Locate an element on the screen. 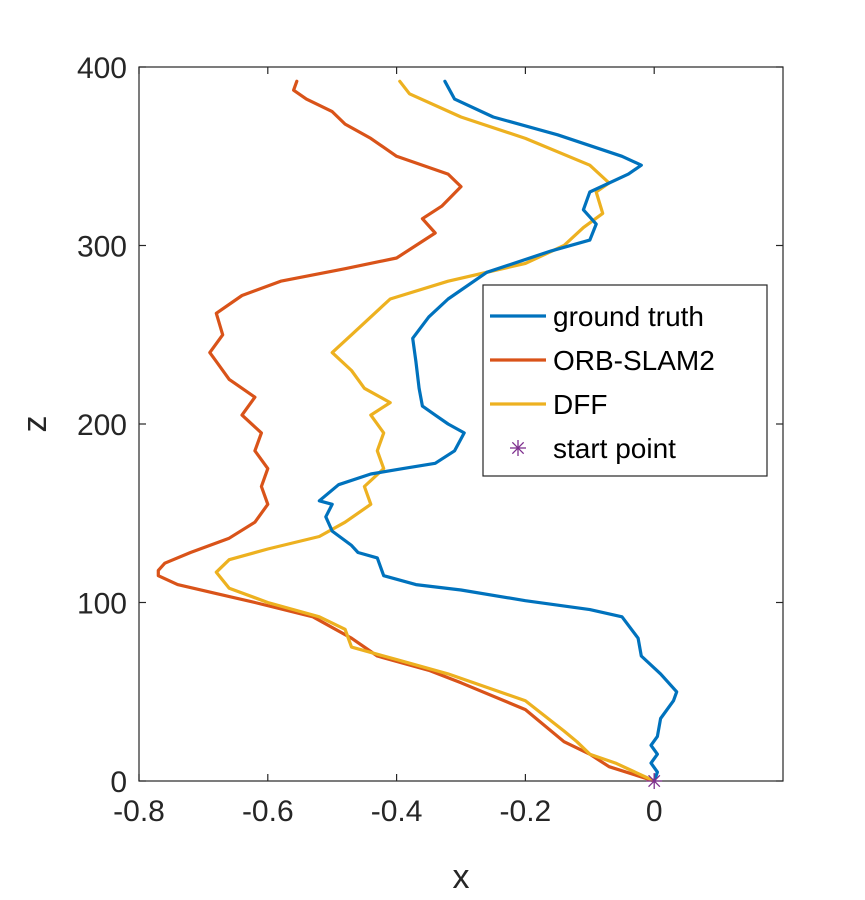 The image size is (865, 900). legend-label: start point is located at coordinates (614, 448).